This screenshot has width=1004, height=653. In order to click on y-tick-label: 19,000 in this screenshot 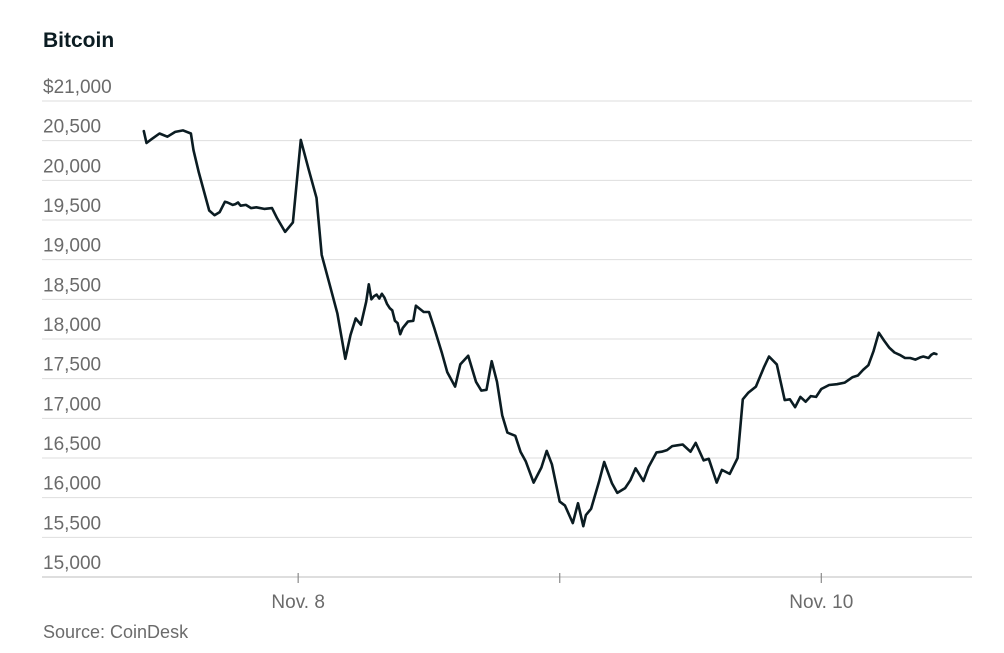, I will do `click(72, 246)`.